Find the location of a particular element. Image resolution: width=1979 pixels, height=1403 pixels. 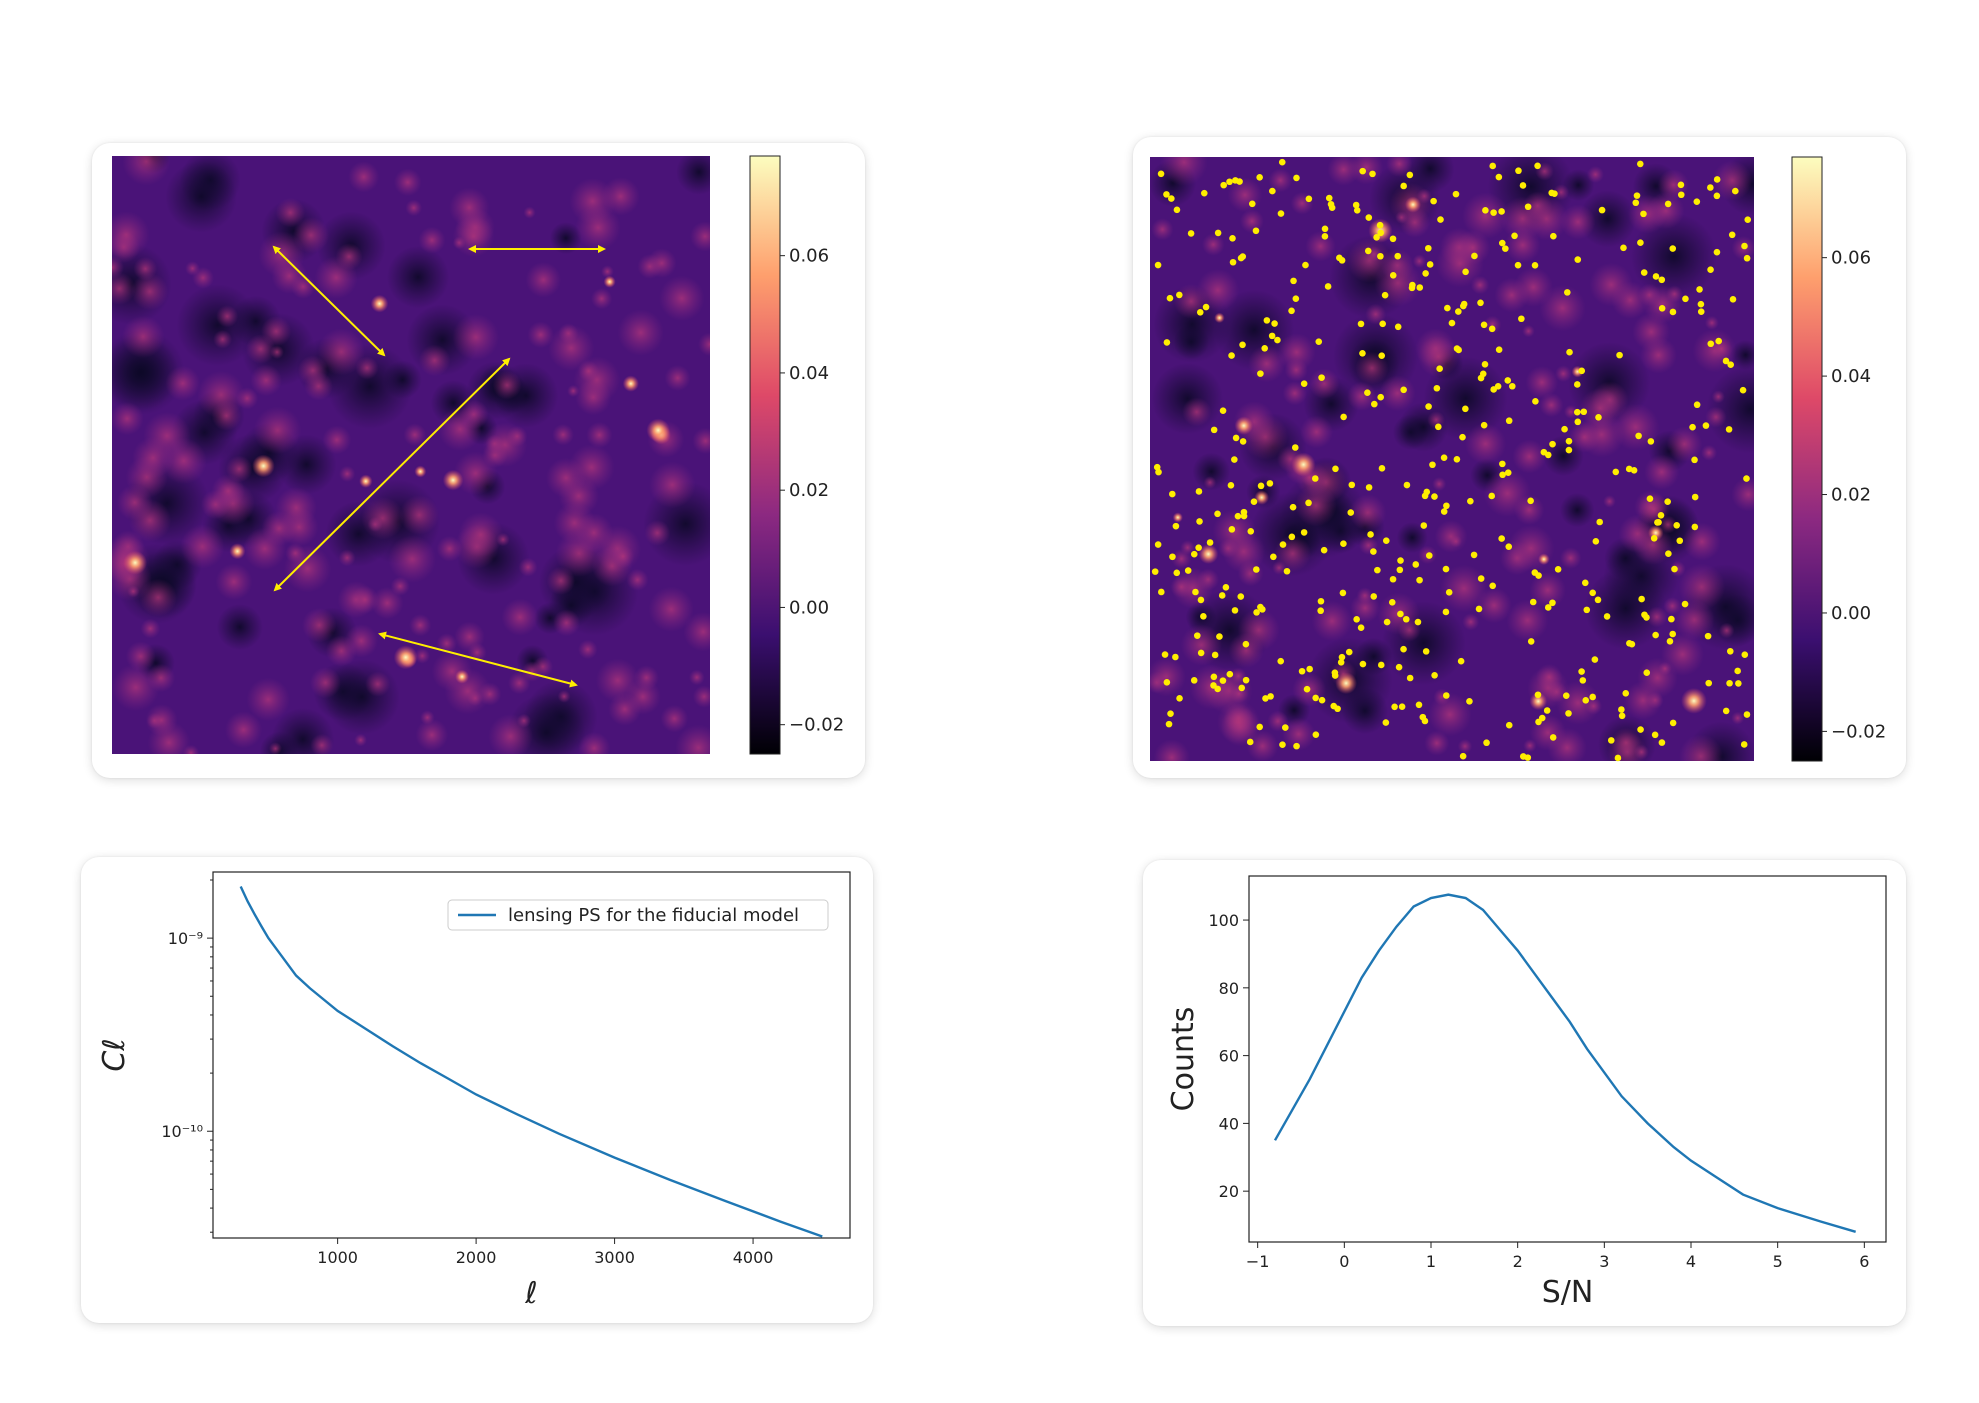

spectrum-line is located at coordinates (531, 1062).